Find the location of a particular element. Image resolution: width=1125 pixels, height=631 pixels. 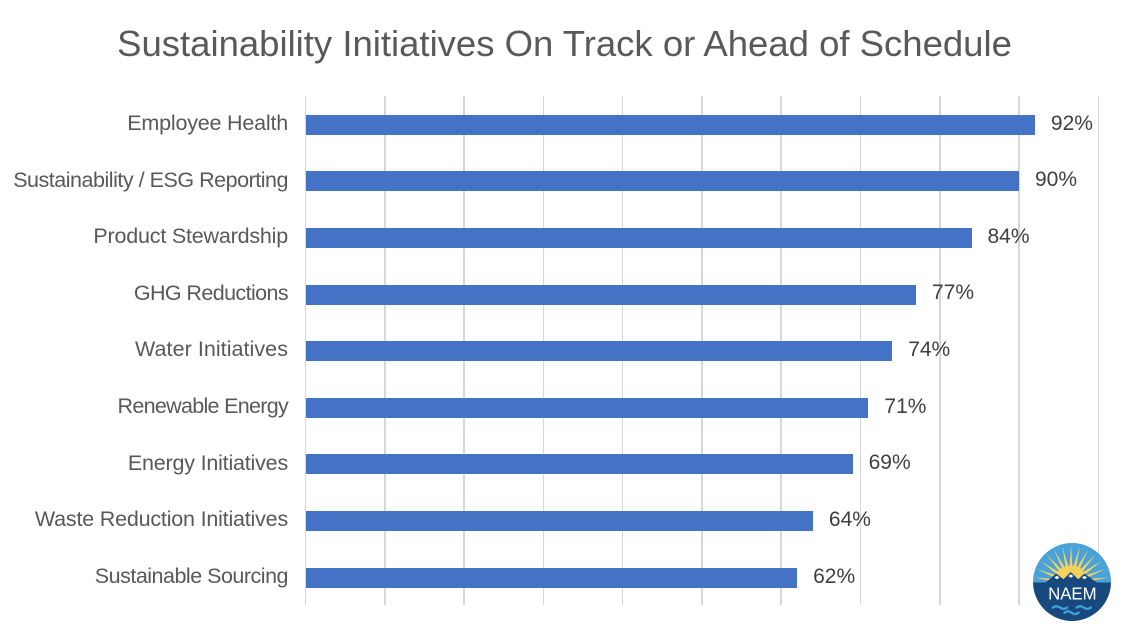

svg-text: NAEM is located at coordinates (1072, 594).